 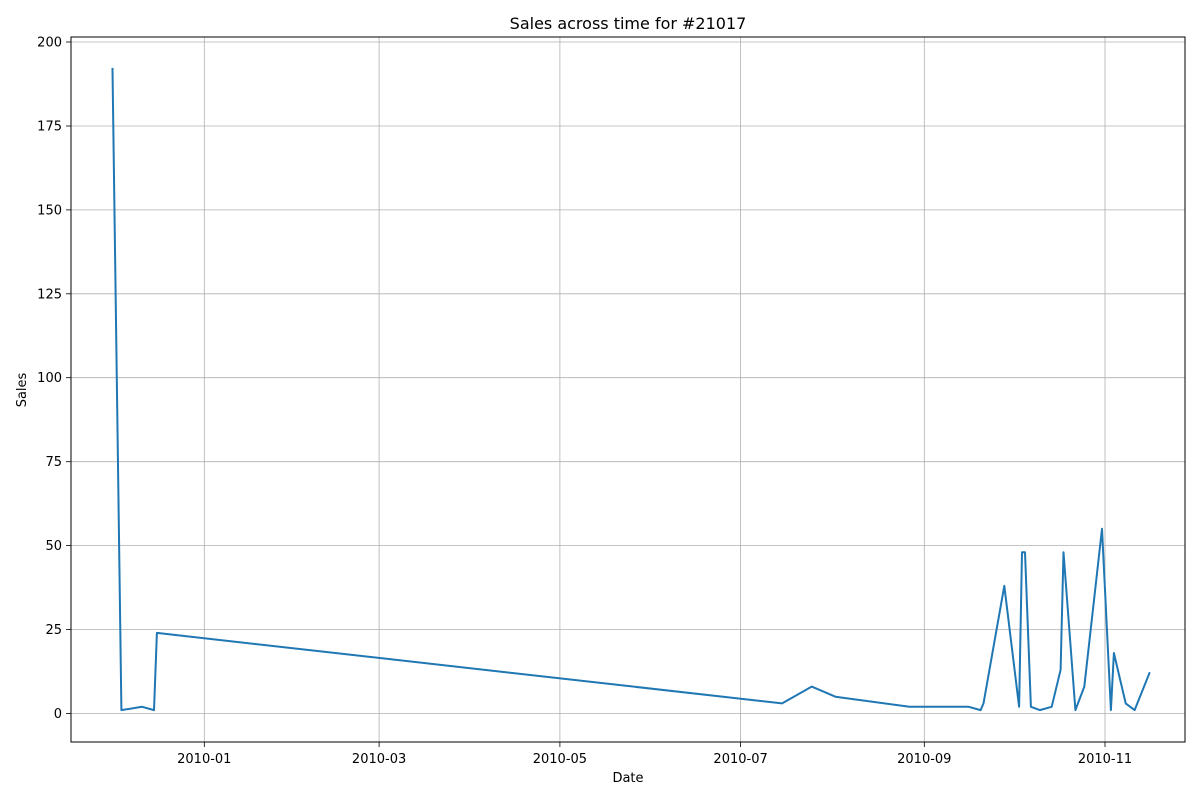 I want to click on x-tick-label: 2010-03, so click(x=379, y=759).